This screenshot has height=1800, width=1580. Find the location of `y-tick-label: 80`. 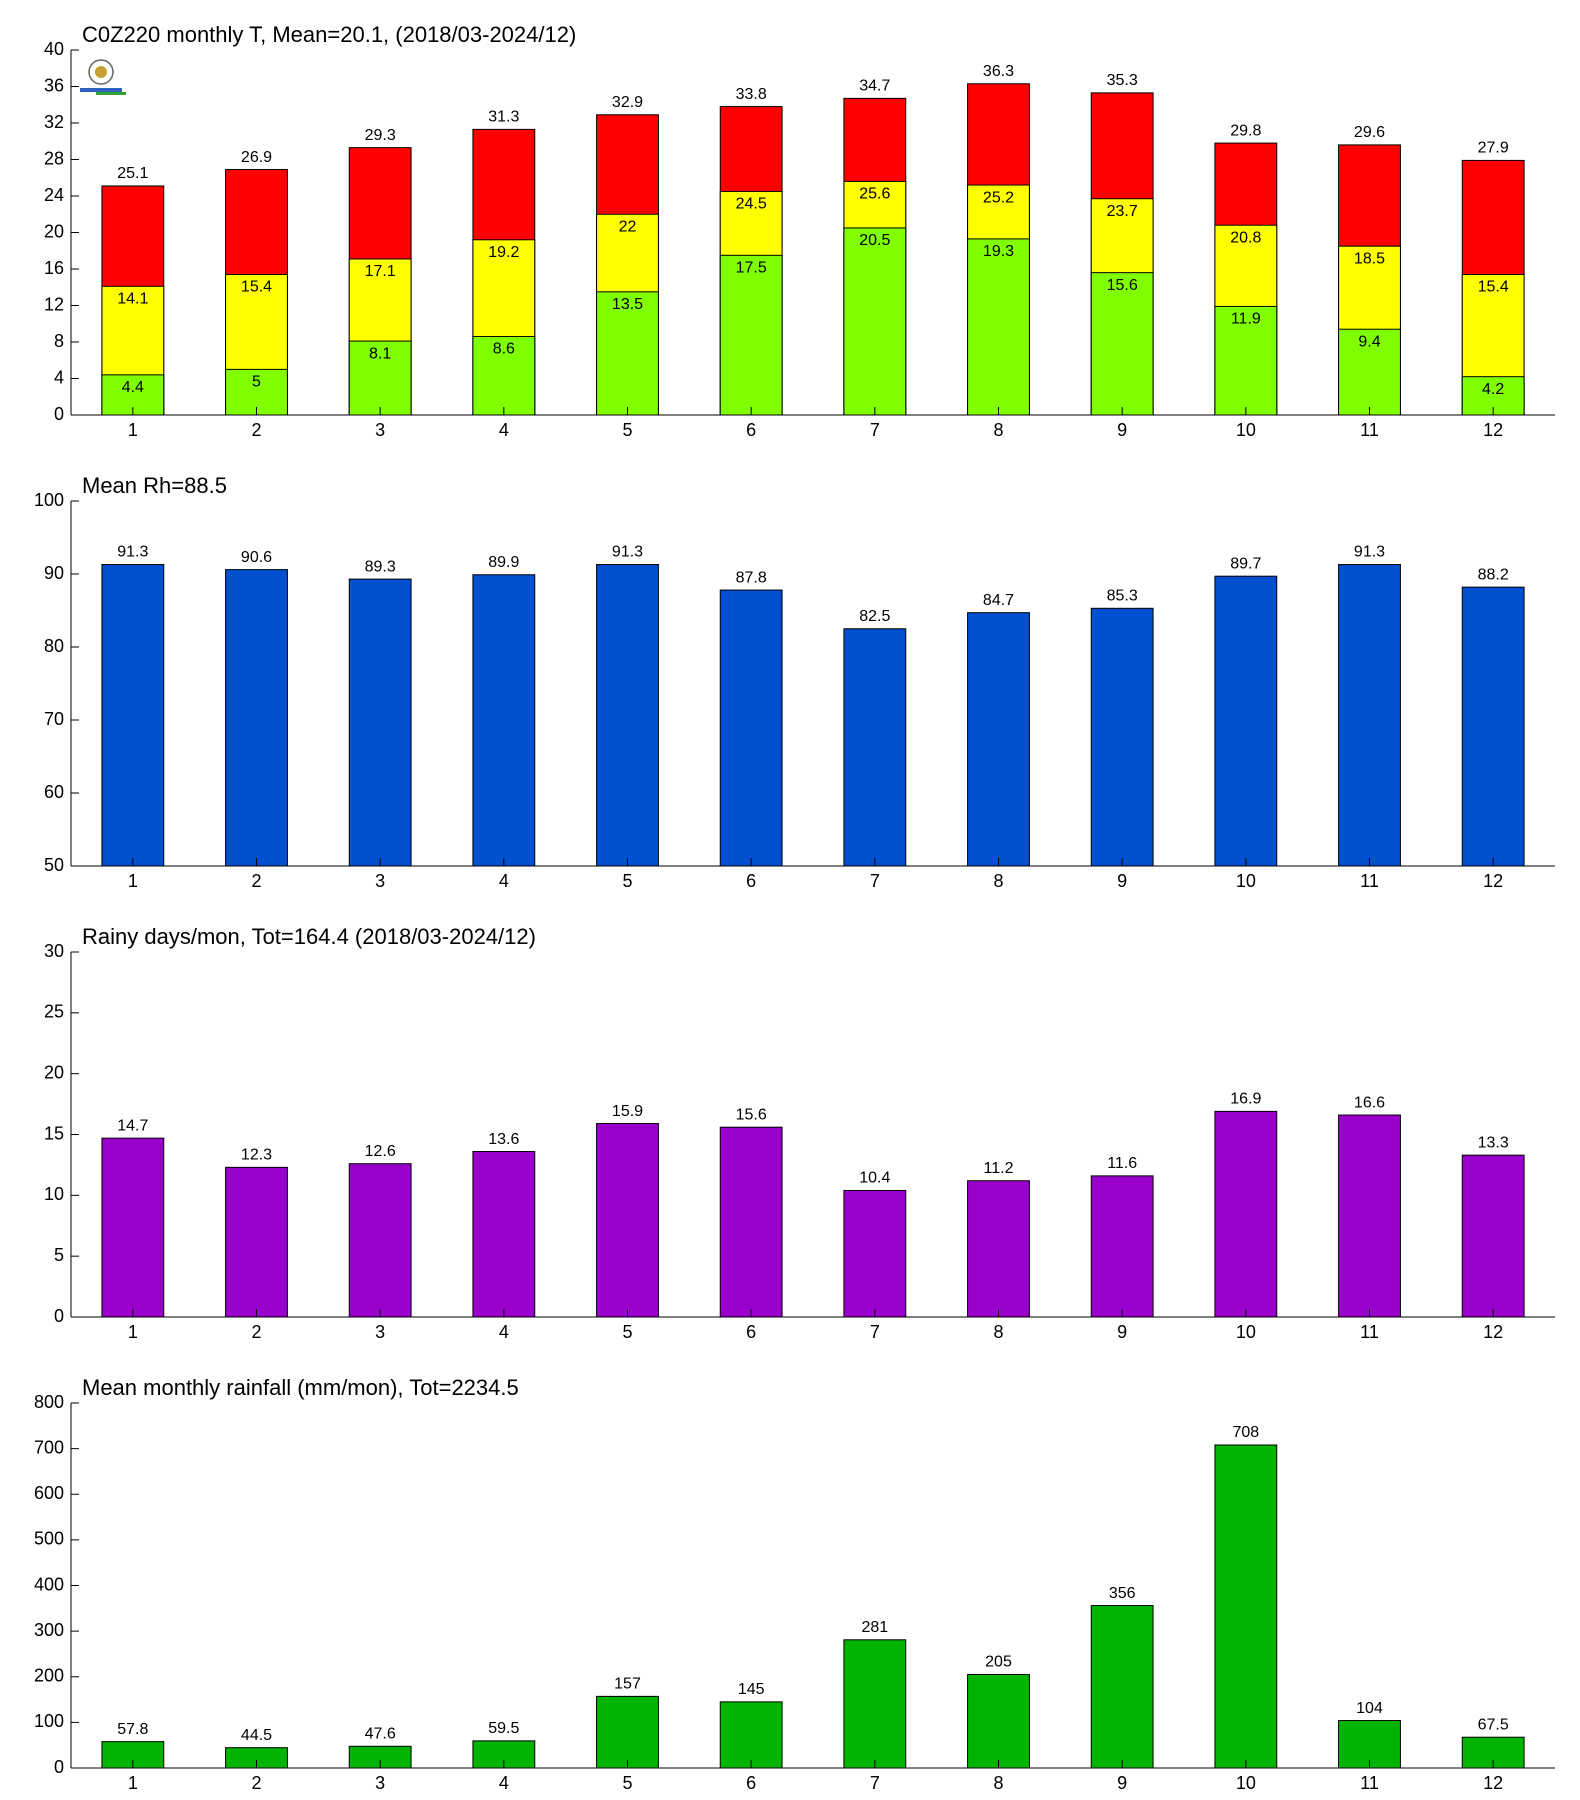

y-tick-label: 80 is located at coordinates (54, 646).